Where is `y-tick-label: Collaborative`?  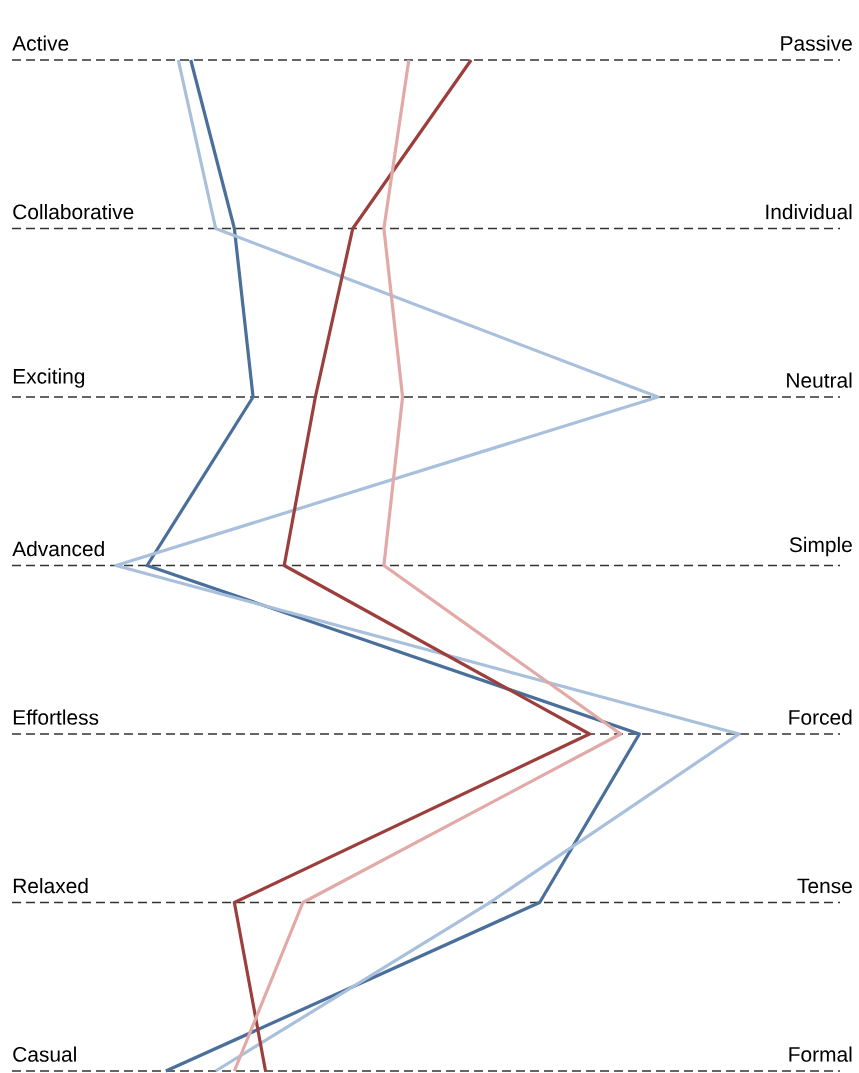
y-tick-label: Collaborative is located at coordinates (73, 211).